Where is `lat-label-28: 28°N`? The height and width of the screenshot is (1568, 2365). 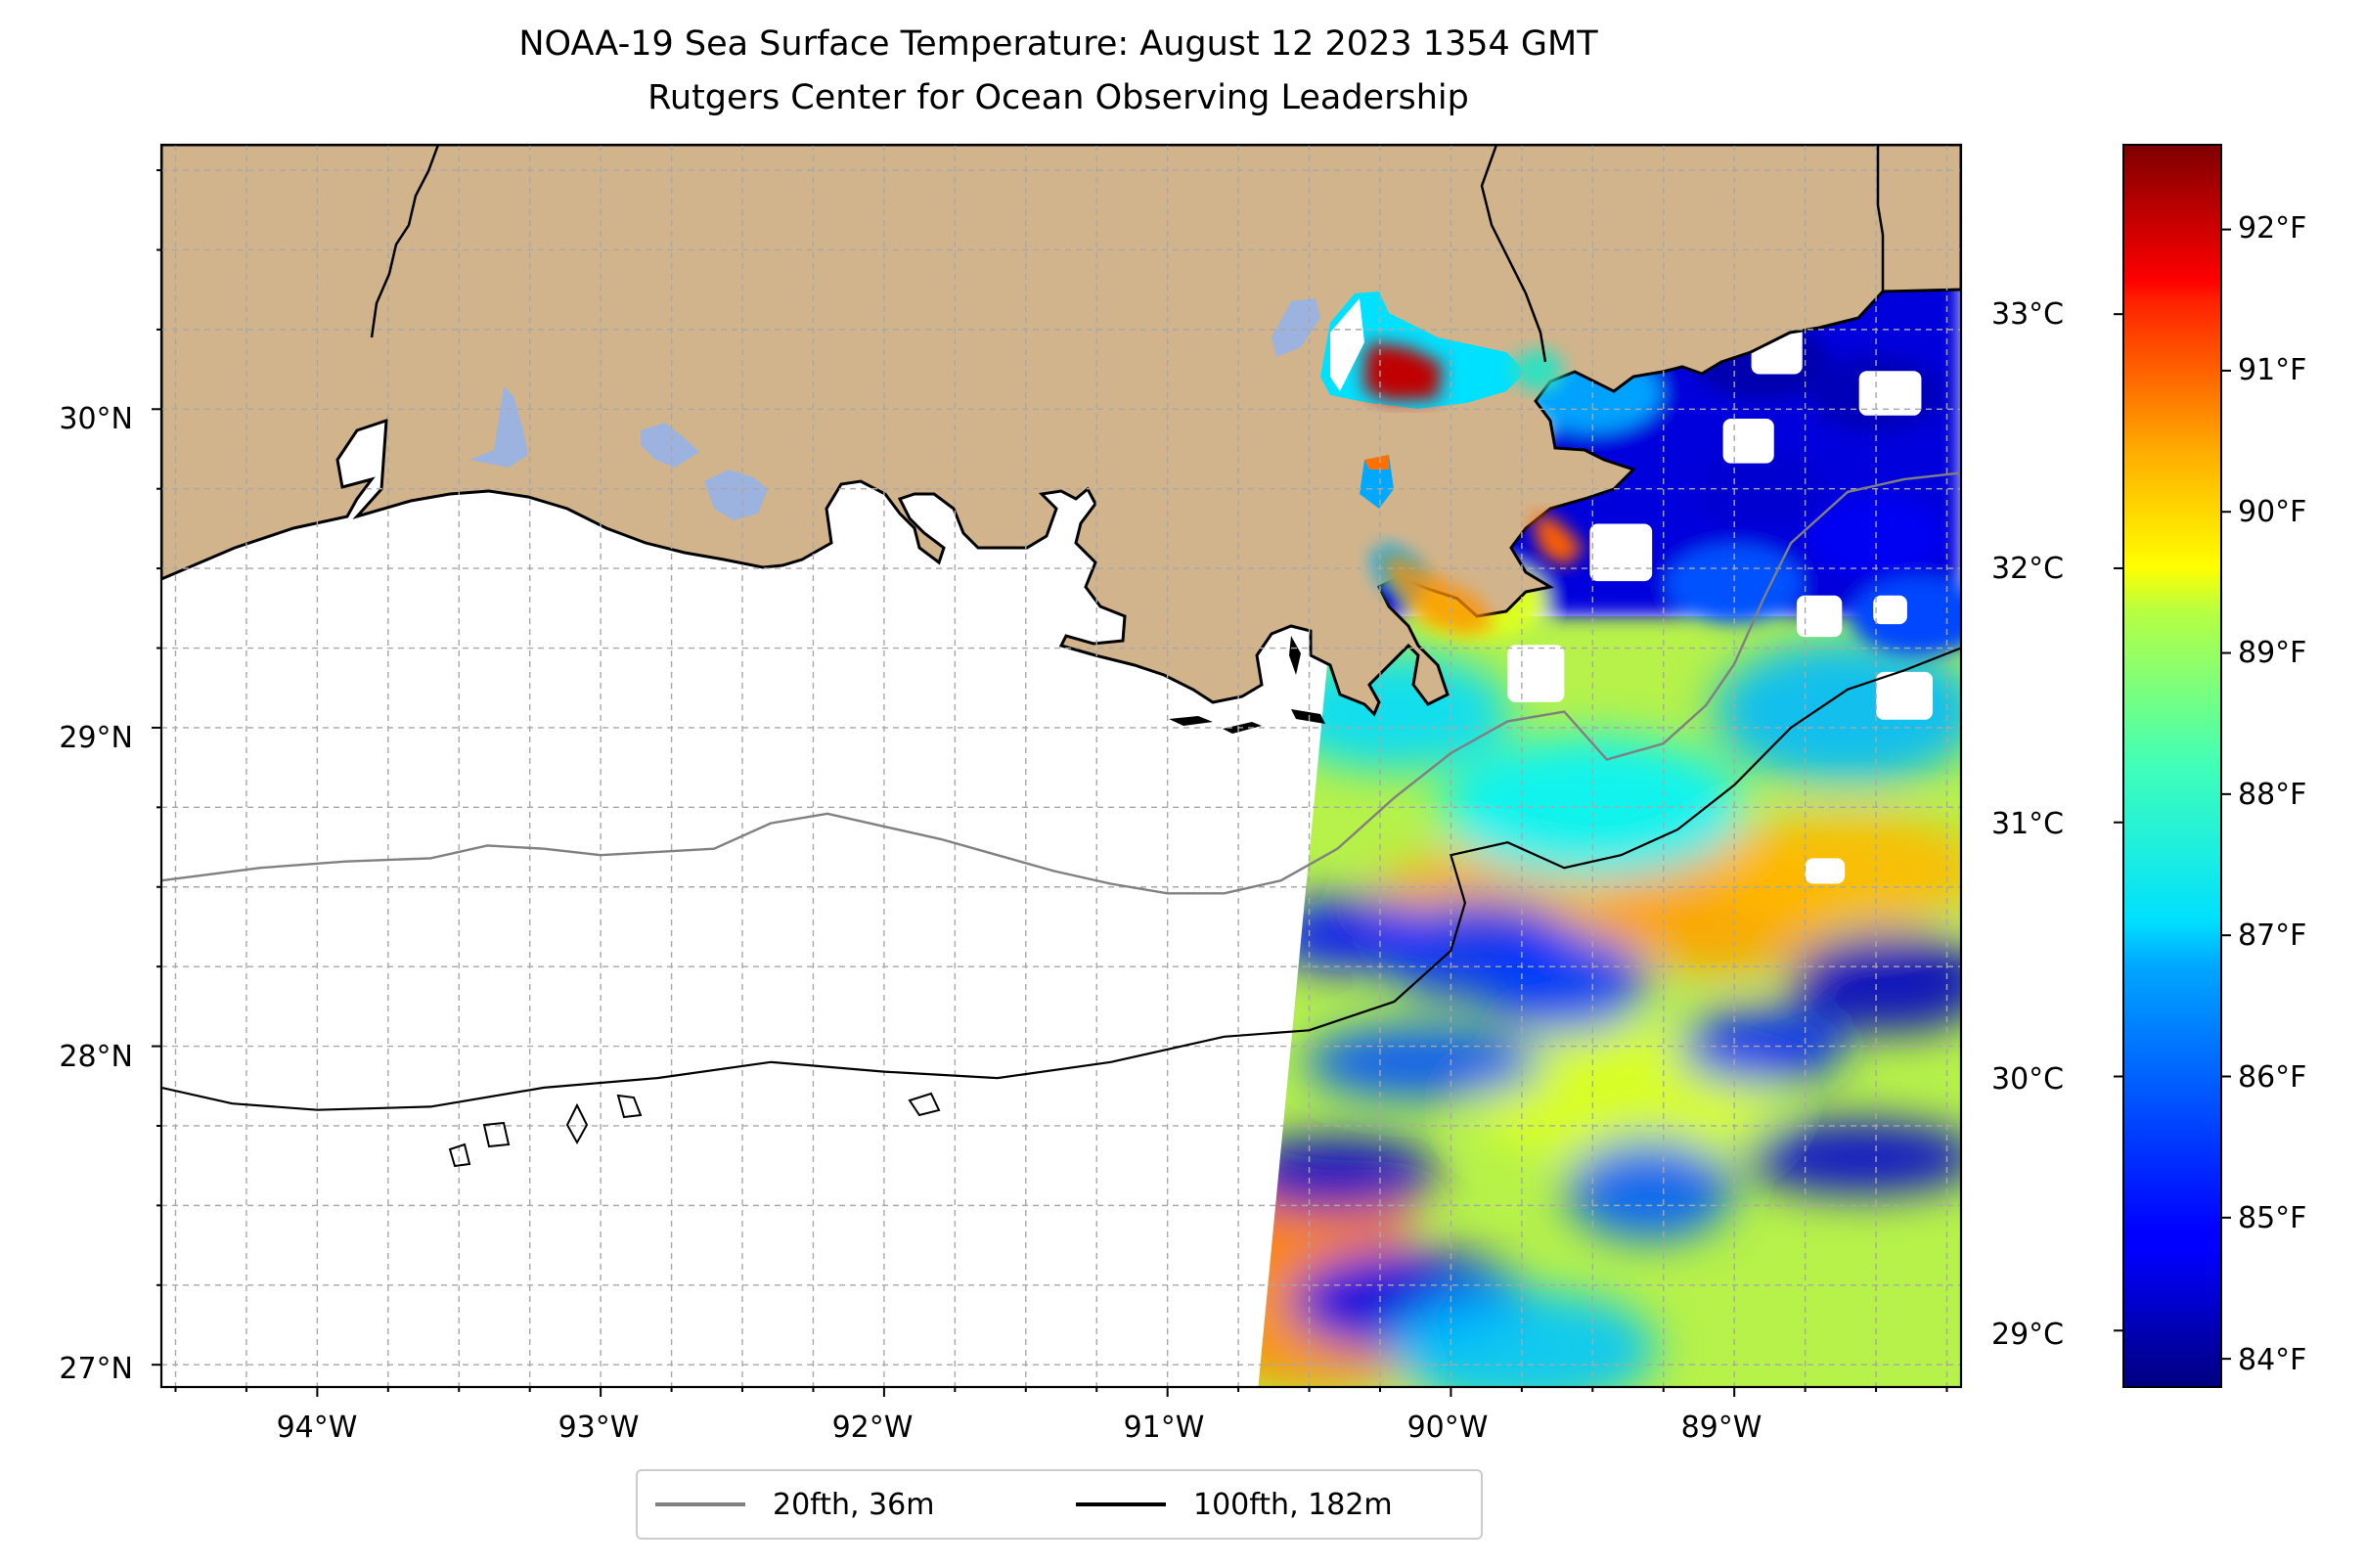
lat-label-28: 28°N is located at coordinates (96, 1057).